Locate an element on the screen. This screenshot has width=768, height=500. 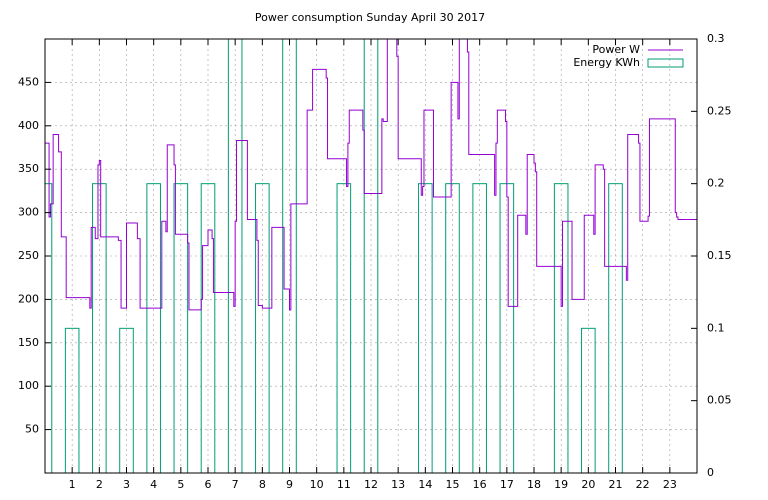
x-tick-label: 23 is located at coordinates (670, 484).